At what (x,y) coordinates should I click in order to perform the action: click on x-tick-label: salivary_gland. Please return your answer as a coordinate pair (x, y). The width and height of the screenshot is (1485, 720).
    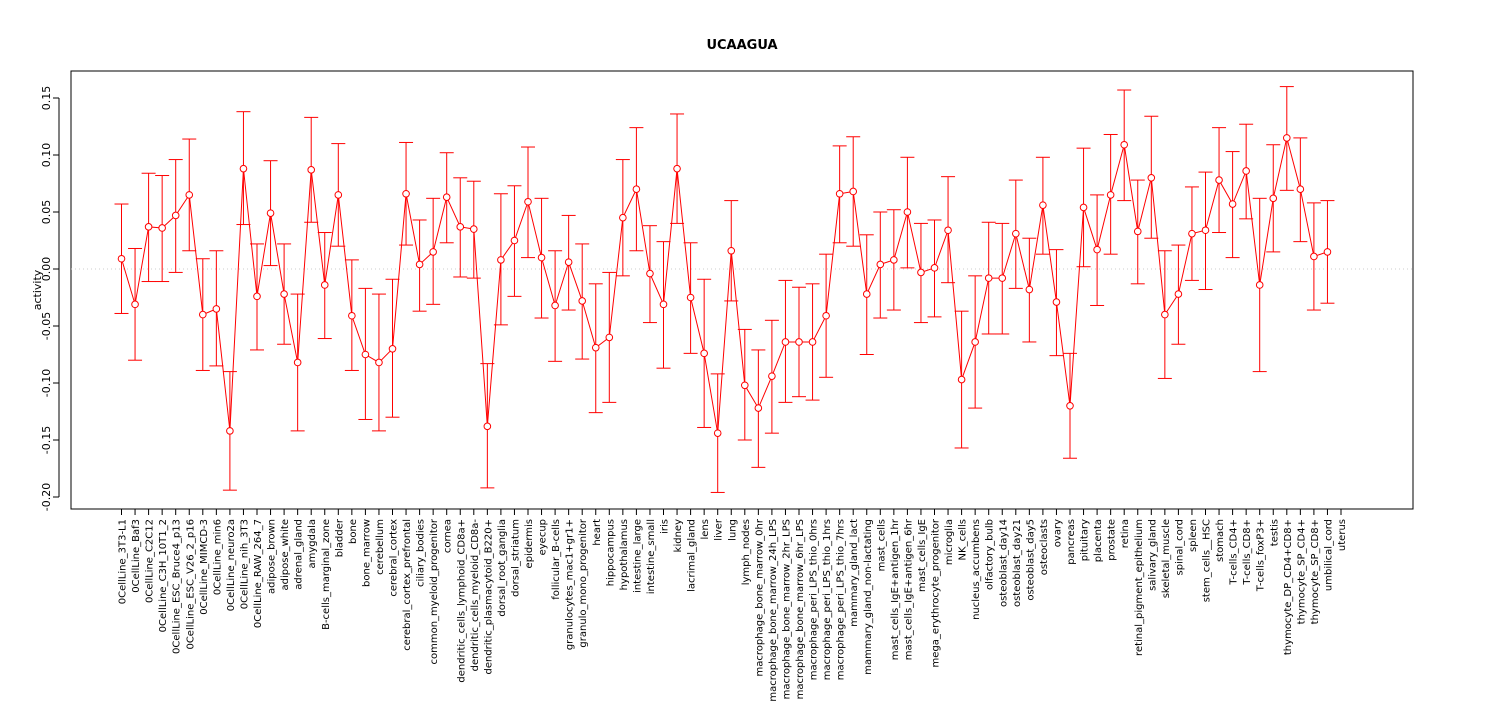
    Looking at the image, I should click on (1152, 555).